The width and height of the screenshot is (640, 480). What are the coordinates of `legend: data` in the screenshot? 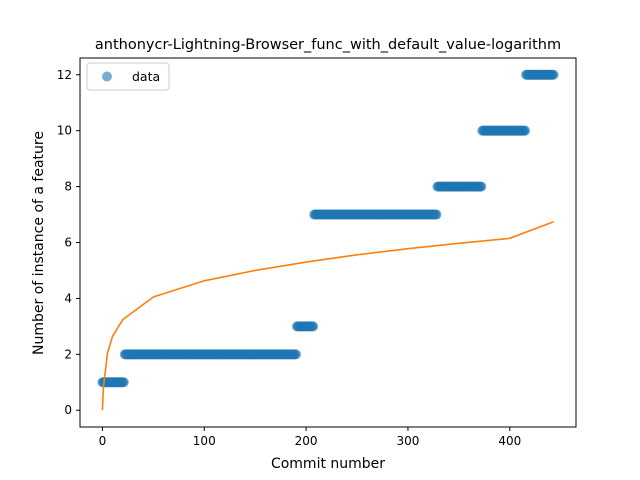 It's located at (128, 76).